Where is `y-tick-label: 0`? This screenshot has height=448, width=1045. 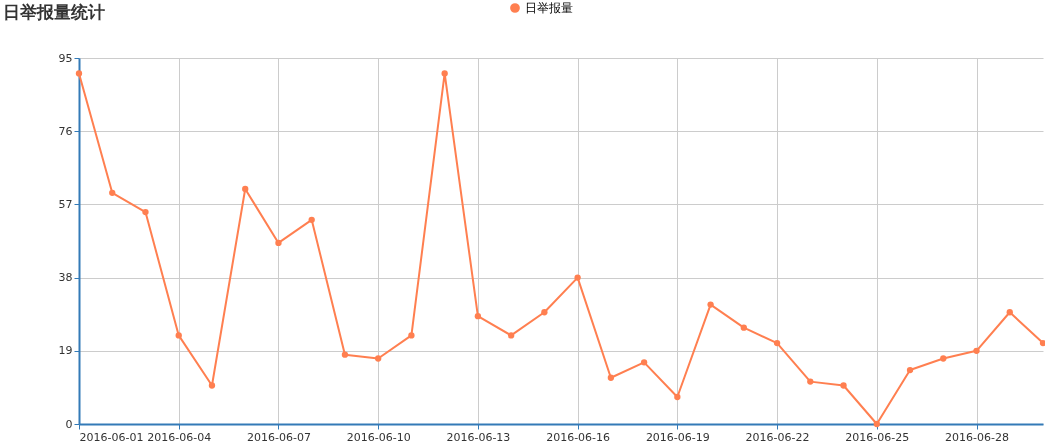 y-tick-label: 0 is located at coordinates (69, 424).